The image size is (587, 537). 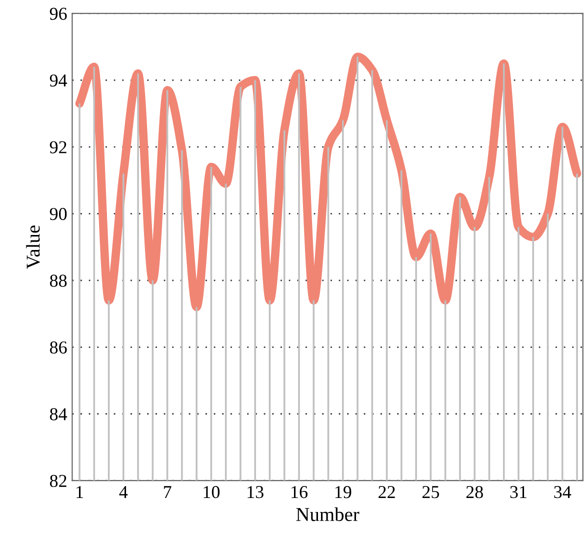 I want to click on y-tick-label: 90, so click(x=58, y=214).